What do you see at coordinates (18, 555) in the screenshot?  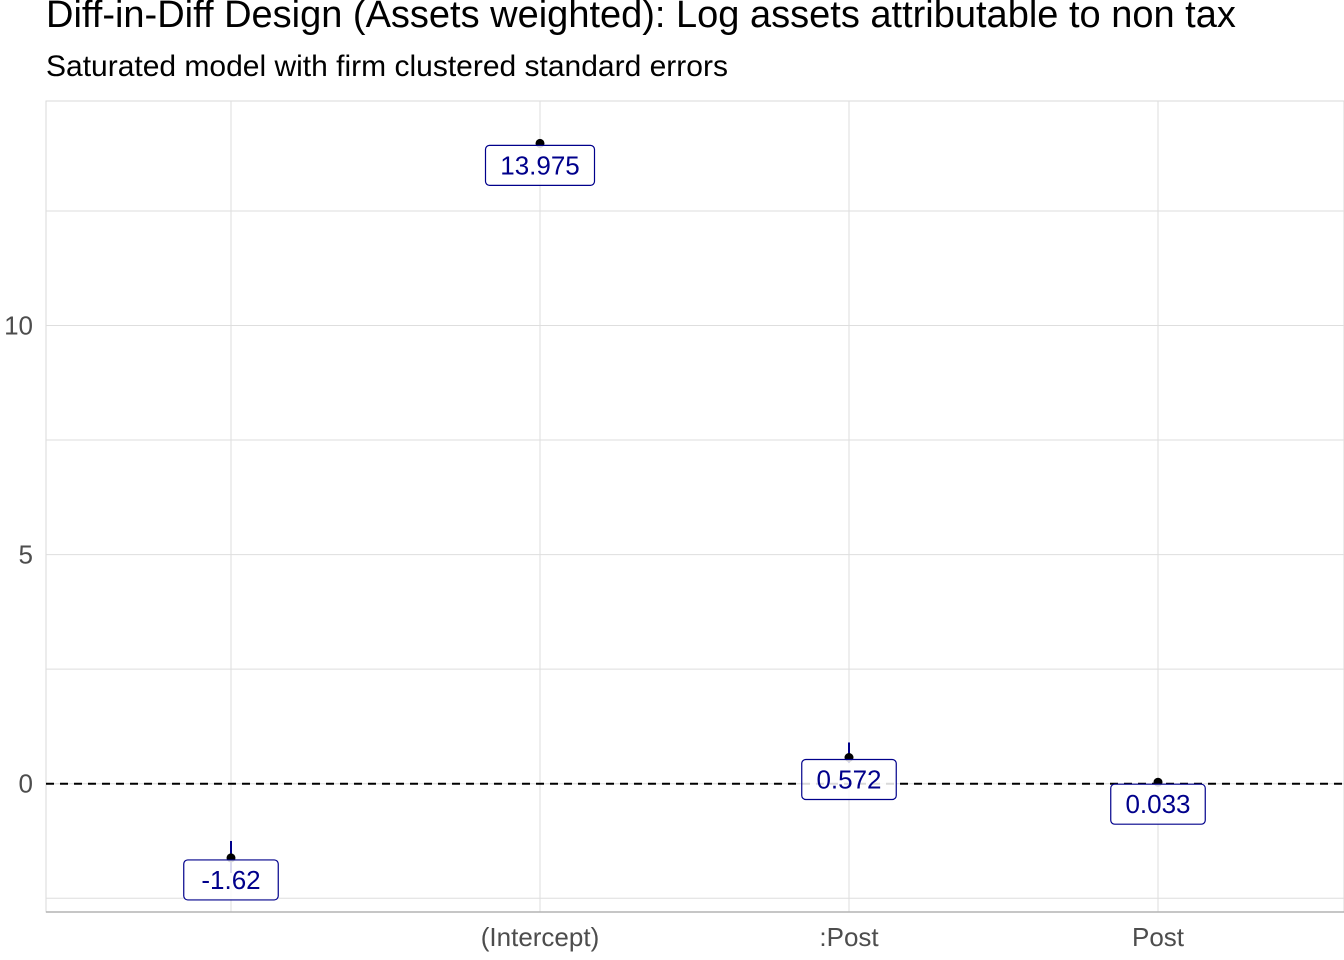 I see `y-axis-ticks: 0 5 10` at bounding box center [18, 555].